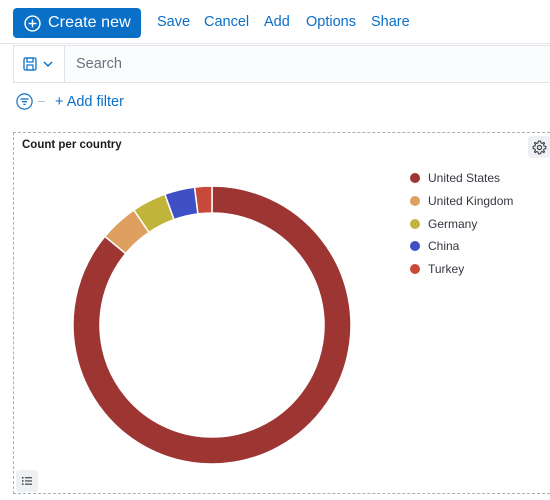 This screenshot has height=500, width=550. I want to click on plus-circle-icon, so click(32, 23).